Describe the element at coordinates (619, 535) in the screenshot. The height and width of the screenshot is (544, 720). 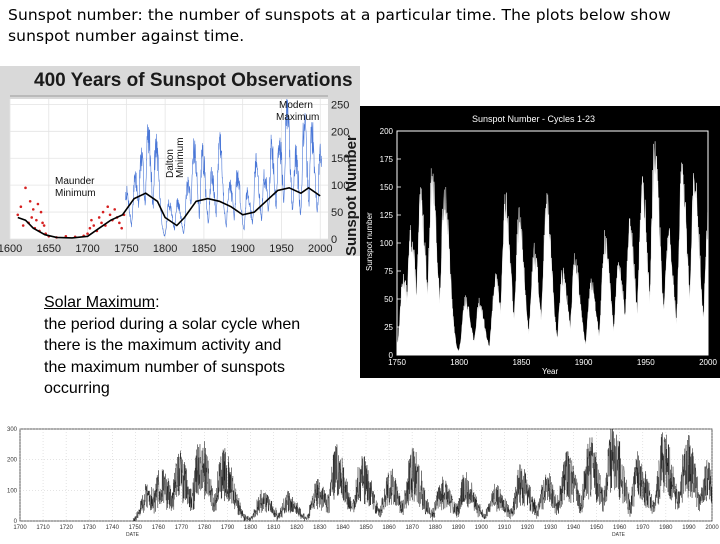
I see `x-axis-label: DATE` at that location.